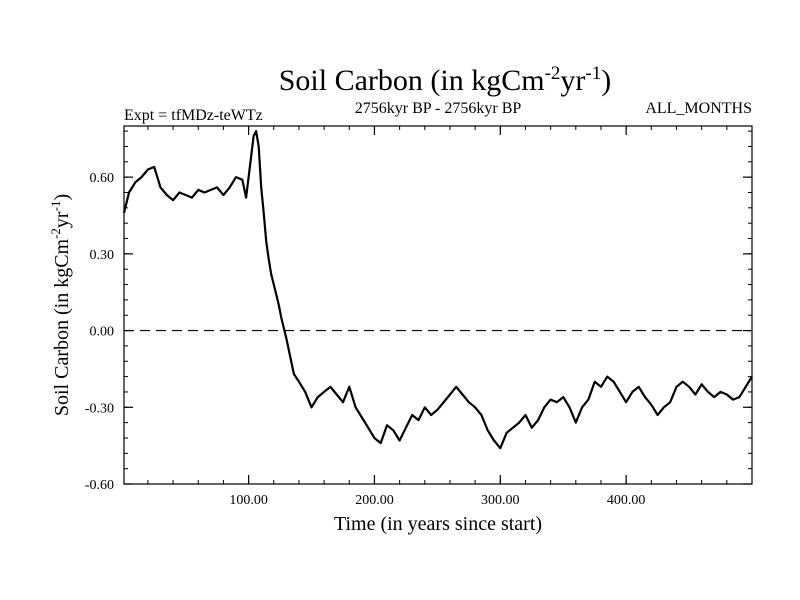  I want to click on x-axis-label: Time (in years since start), so click(438, 524).